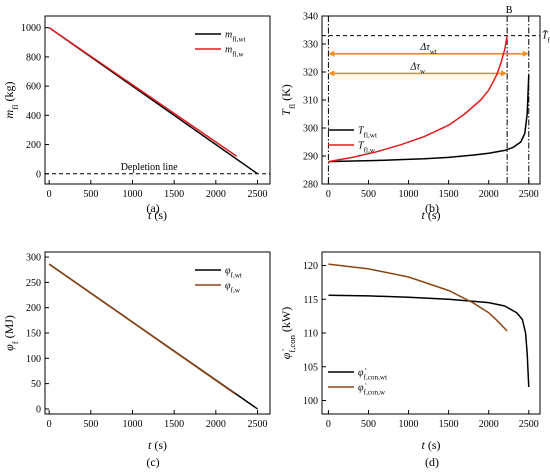 Image resolution: width=550 pixels, height=473 pixels. I want to click on y-tick-label: 340, so click(310, 17).